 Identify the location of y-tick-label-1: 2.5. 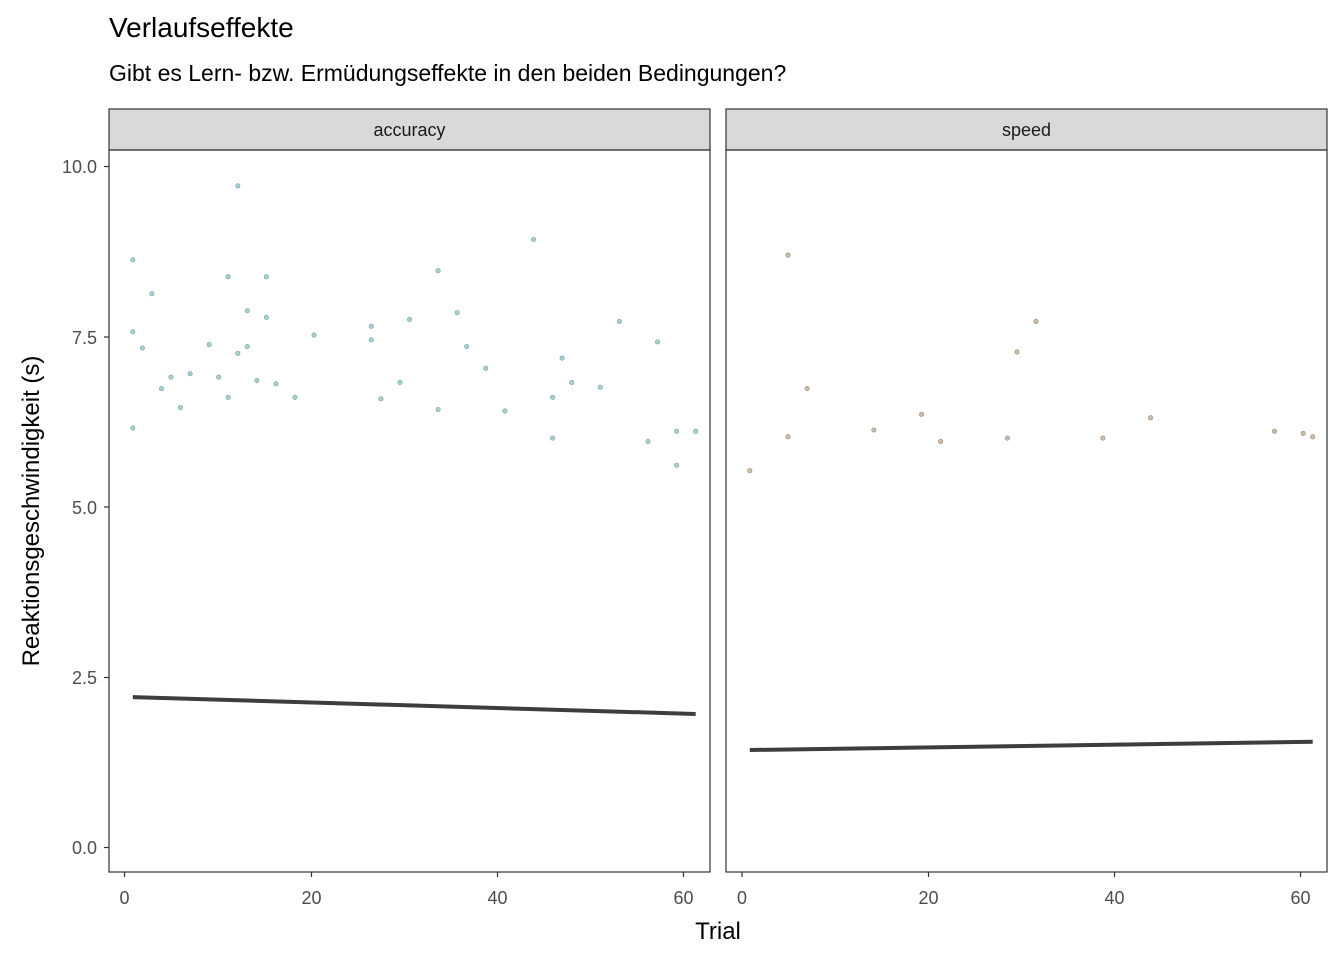
(84, 678).